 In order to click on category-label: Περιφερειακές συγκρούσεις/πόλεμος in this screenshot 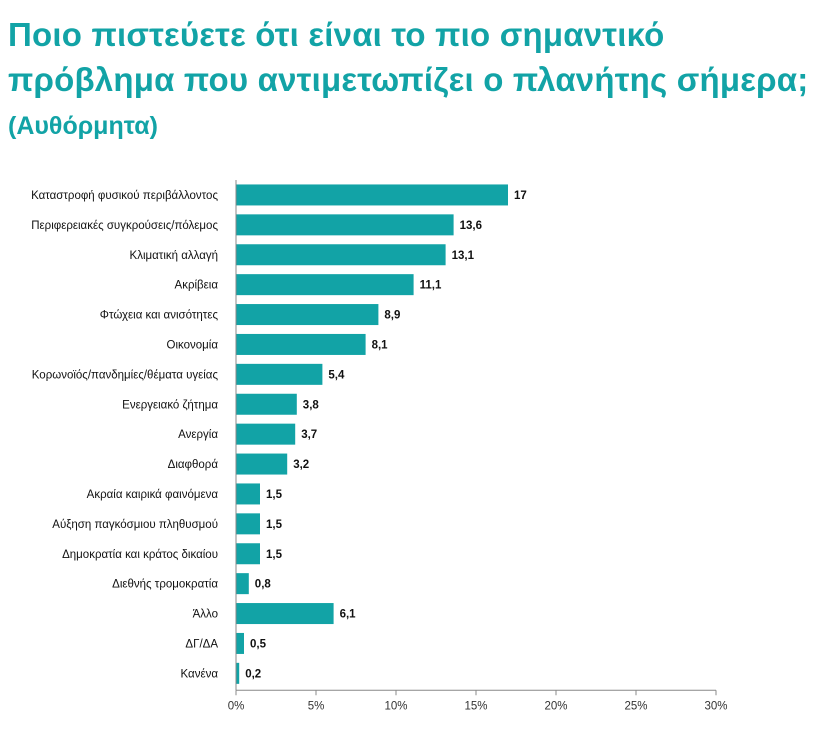, I will do `click(124, 226)`.